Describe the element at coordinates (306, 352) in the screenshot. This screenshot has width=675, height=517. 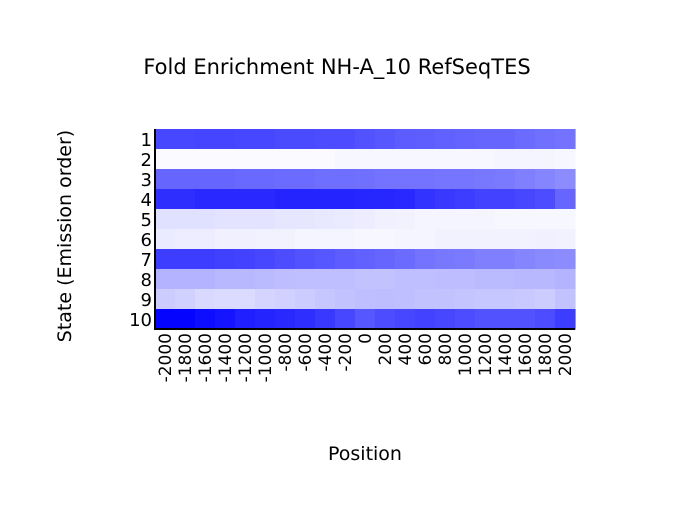
I see `column-tick-label: -600` at that location.